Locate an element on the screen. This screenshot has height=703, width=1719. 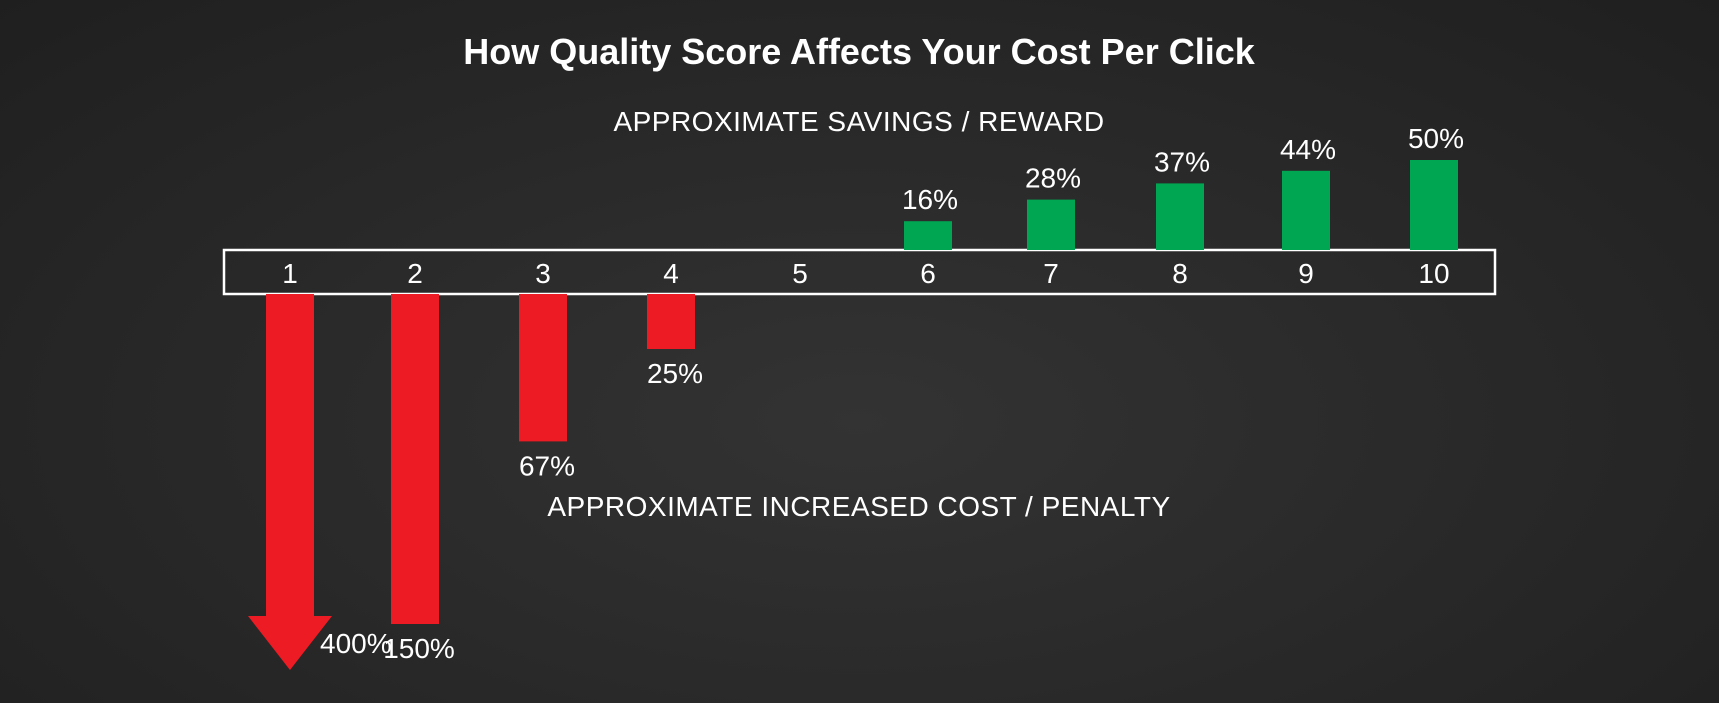
category-label-1: 1 is located at coordinates (290, 273).